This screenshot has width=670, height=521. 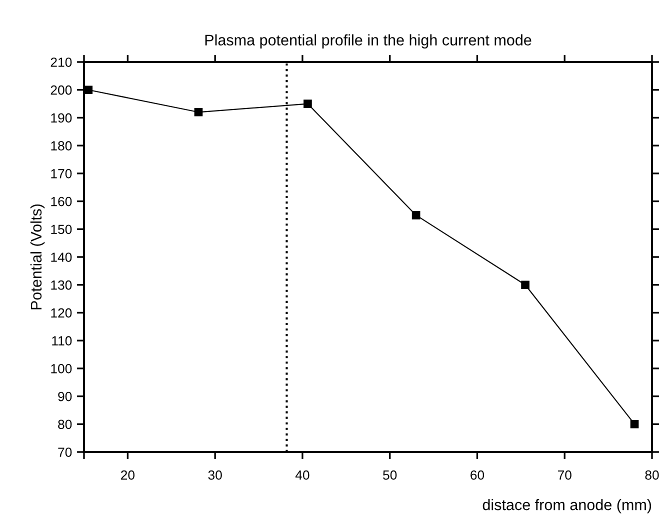 What do you see at coordinates (61, 369) in the screenshot?
I see `y-tick-label: 100` at bounding box center [61, 369].